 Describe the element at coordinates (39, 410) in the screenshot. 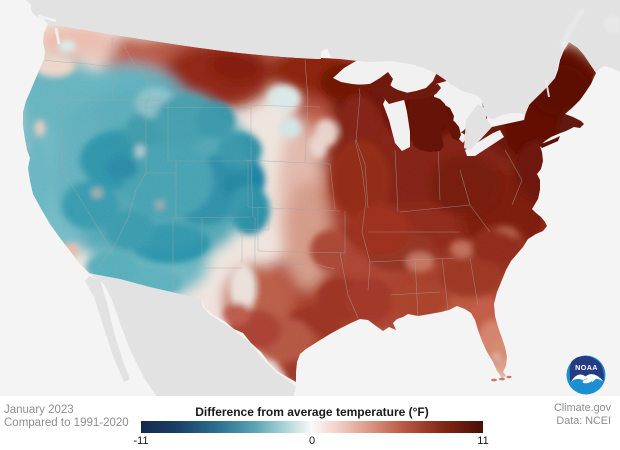

I see `svg-text: January 2023` at that location.